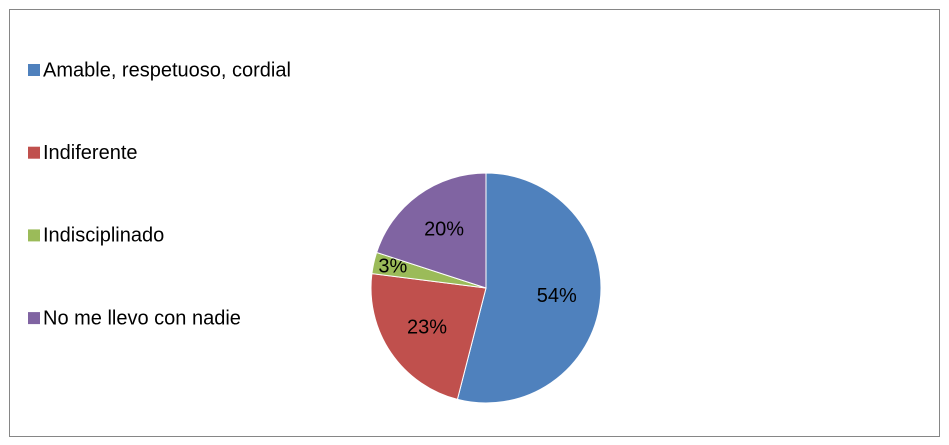 This screenshot has height=445, width=949. Describe the element at coordinates (427, 327) in the screenshot. I see `data-label: 23%` at that location.